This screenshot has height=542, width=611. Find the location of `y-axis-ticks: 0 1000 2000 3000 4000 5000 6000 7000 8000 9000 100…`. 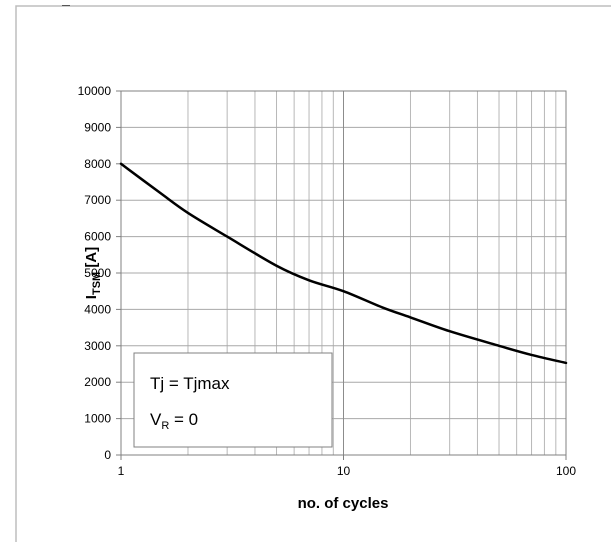

y-axis-ticks: 0 1000 2000 3000 4000 5000 6000 7000 8000 9000 100… is located at coordinates (99, 273).